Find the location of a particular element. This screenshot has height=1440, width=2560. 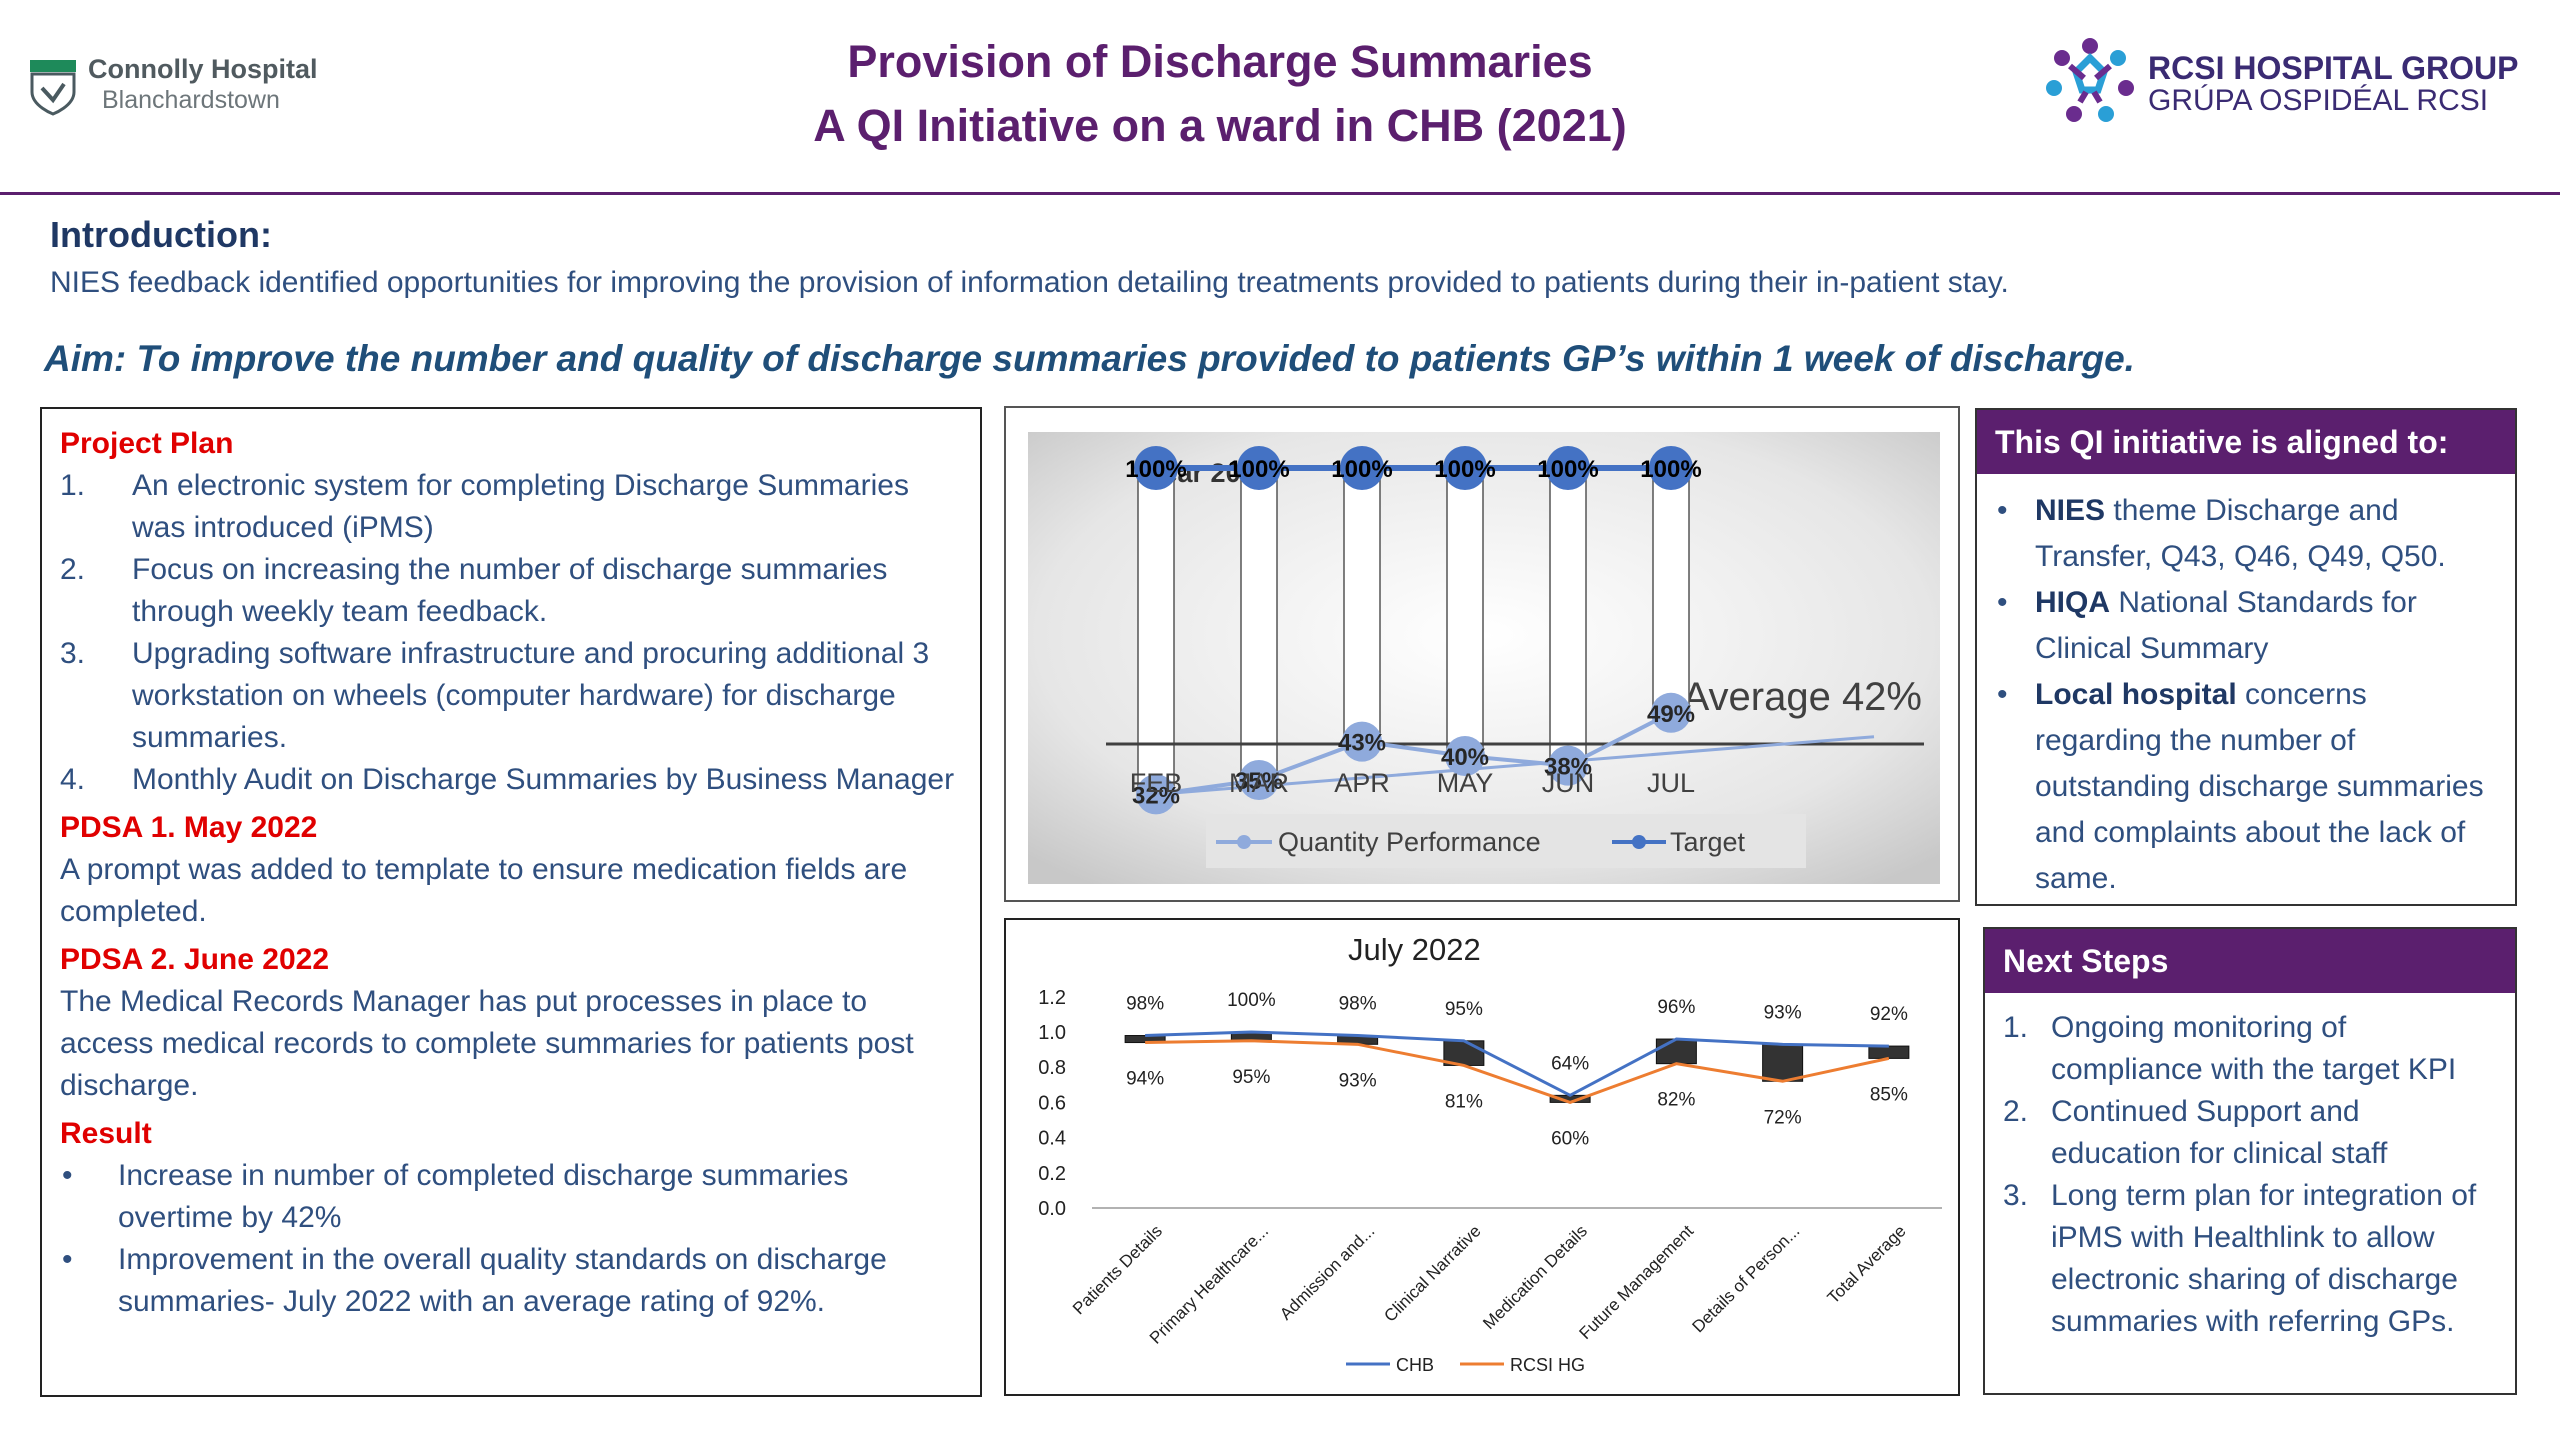

title-line-2: A QI Initiative on a ward in CHB (2021) is located at coordinates (1220, 125).